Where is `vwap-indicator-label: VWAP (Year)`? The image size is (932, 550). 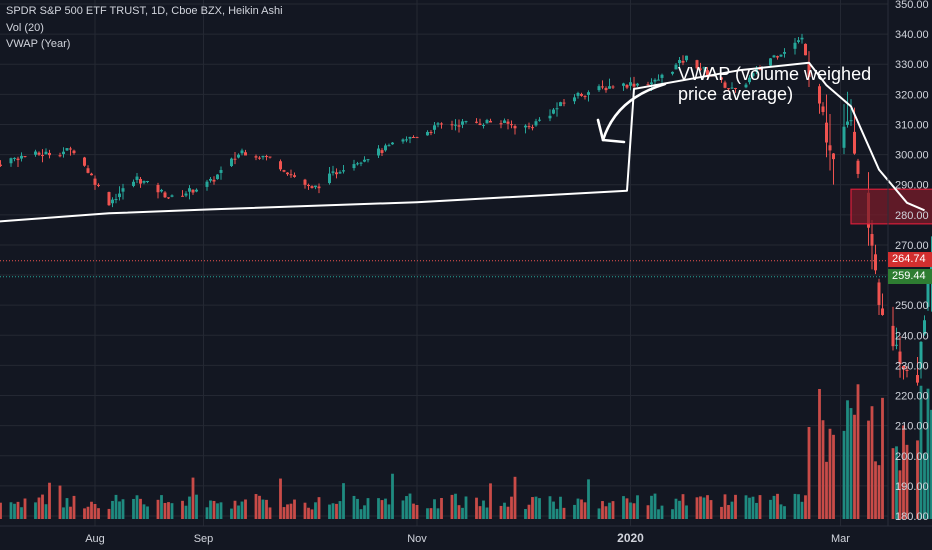
vwap-indicator-label: VWAP (Year) is located at coordinates (38, 44).